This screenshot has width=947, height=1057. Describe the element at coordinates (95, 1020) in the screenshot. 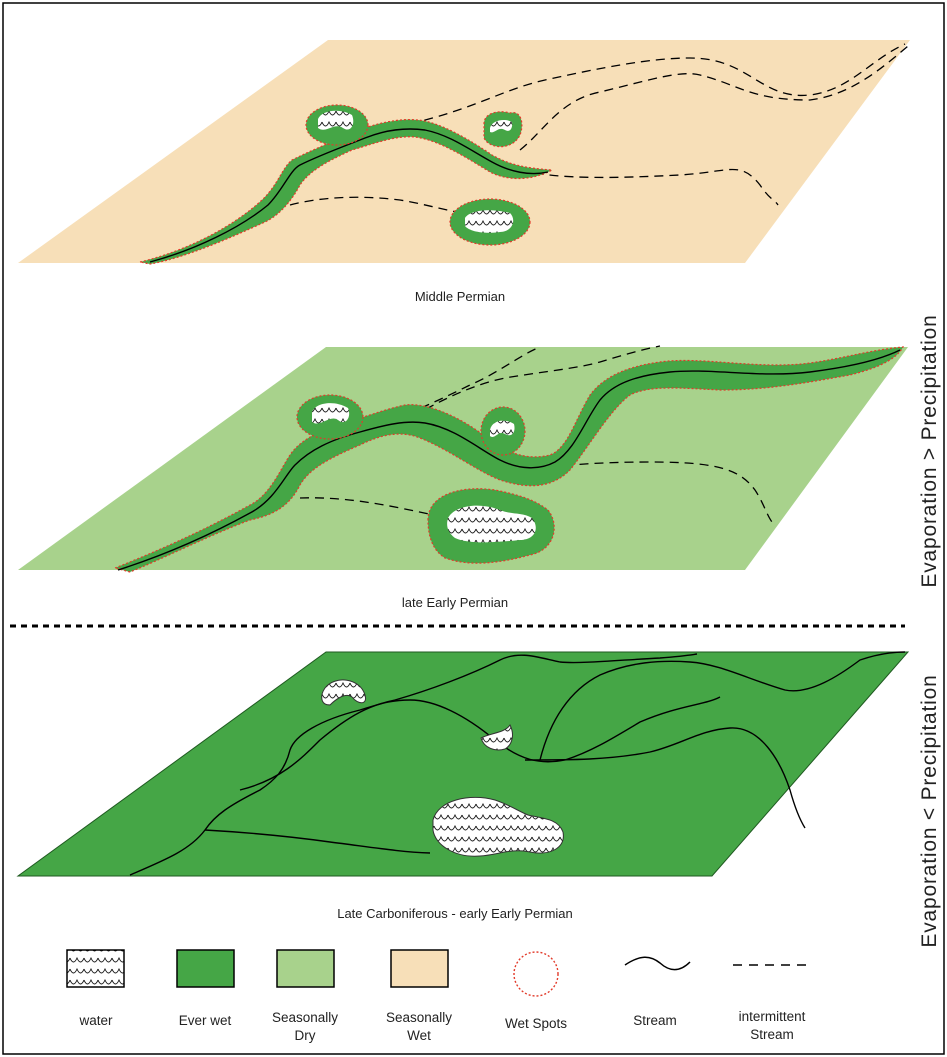

I see `legend-label-water: water` at that location.